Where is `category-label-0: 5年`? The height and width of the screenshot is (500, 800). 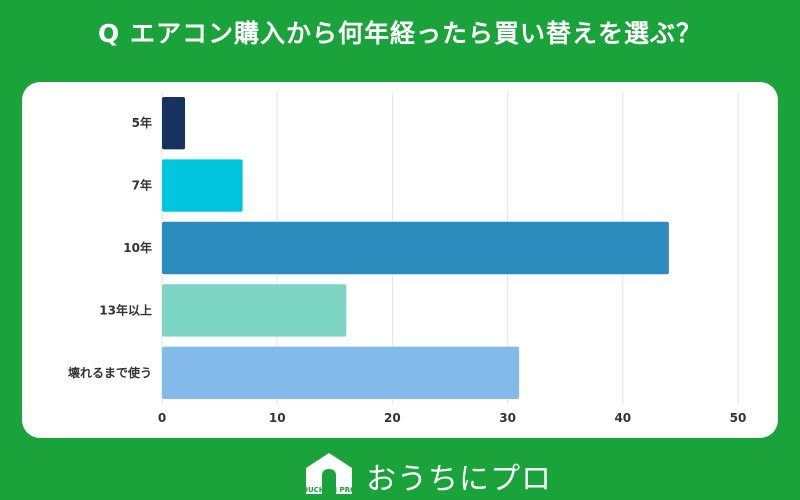
category-label-0: 5年 is located at coordinates (142, 122).